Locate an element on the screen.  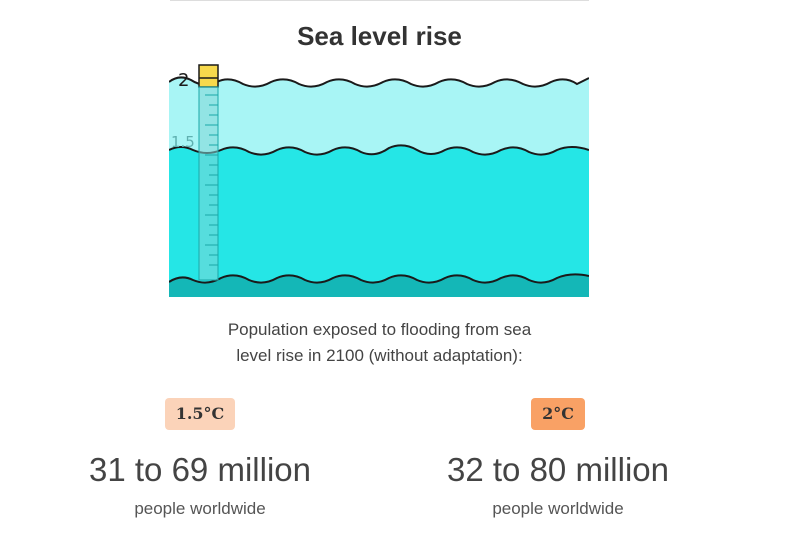
scenario-2c: 2°C 32 to 80 million people worldwide is located at coordinates (558, 459).